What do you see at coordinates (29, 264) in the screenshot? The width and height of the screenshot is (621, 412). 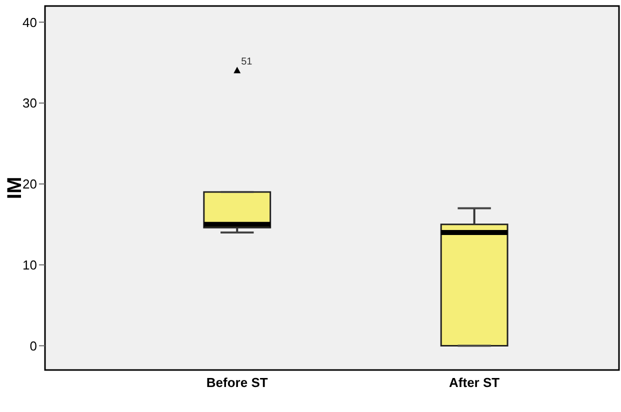 I see `y-tick-label: 10` at bounding box center [29, 264].